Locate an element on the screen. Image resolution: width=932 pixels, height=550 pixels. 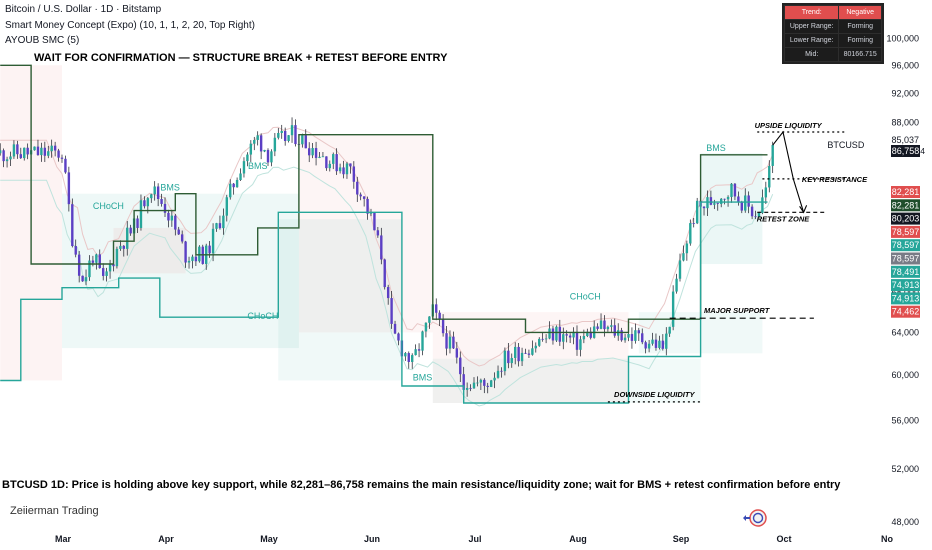
price-badge: 74,462 is located at coordinates (905, 311).